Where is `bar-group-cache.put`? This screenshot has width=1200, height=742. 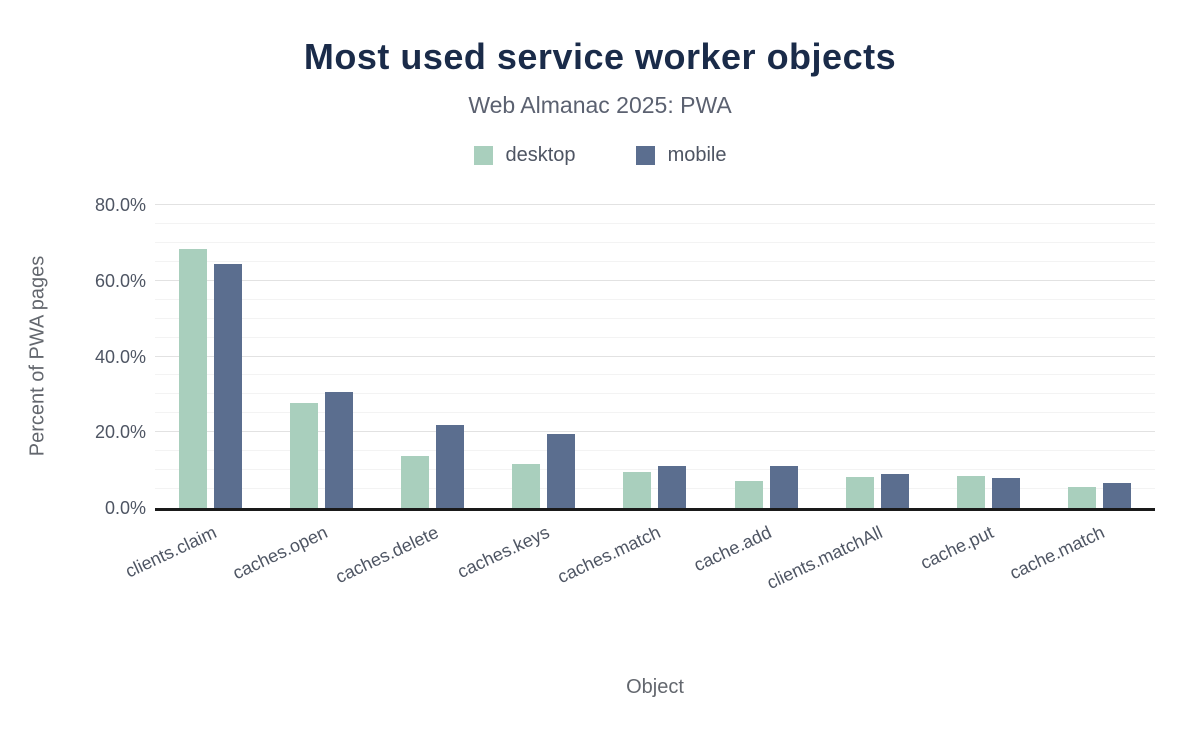 bar-group-cache.put is located at coordinates (988, 356).